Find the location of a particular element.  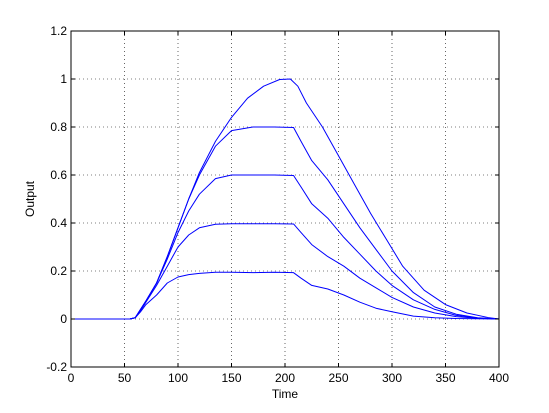

y-tick-label: 0.8 is located at coordinates (58, 127).